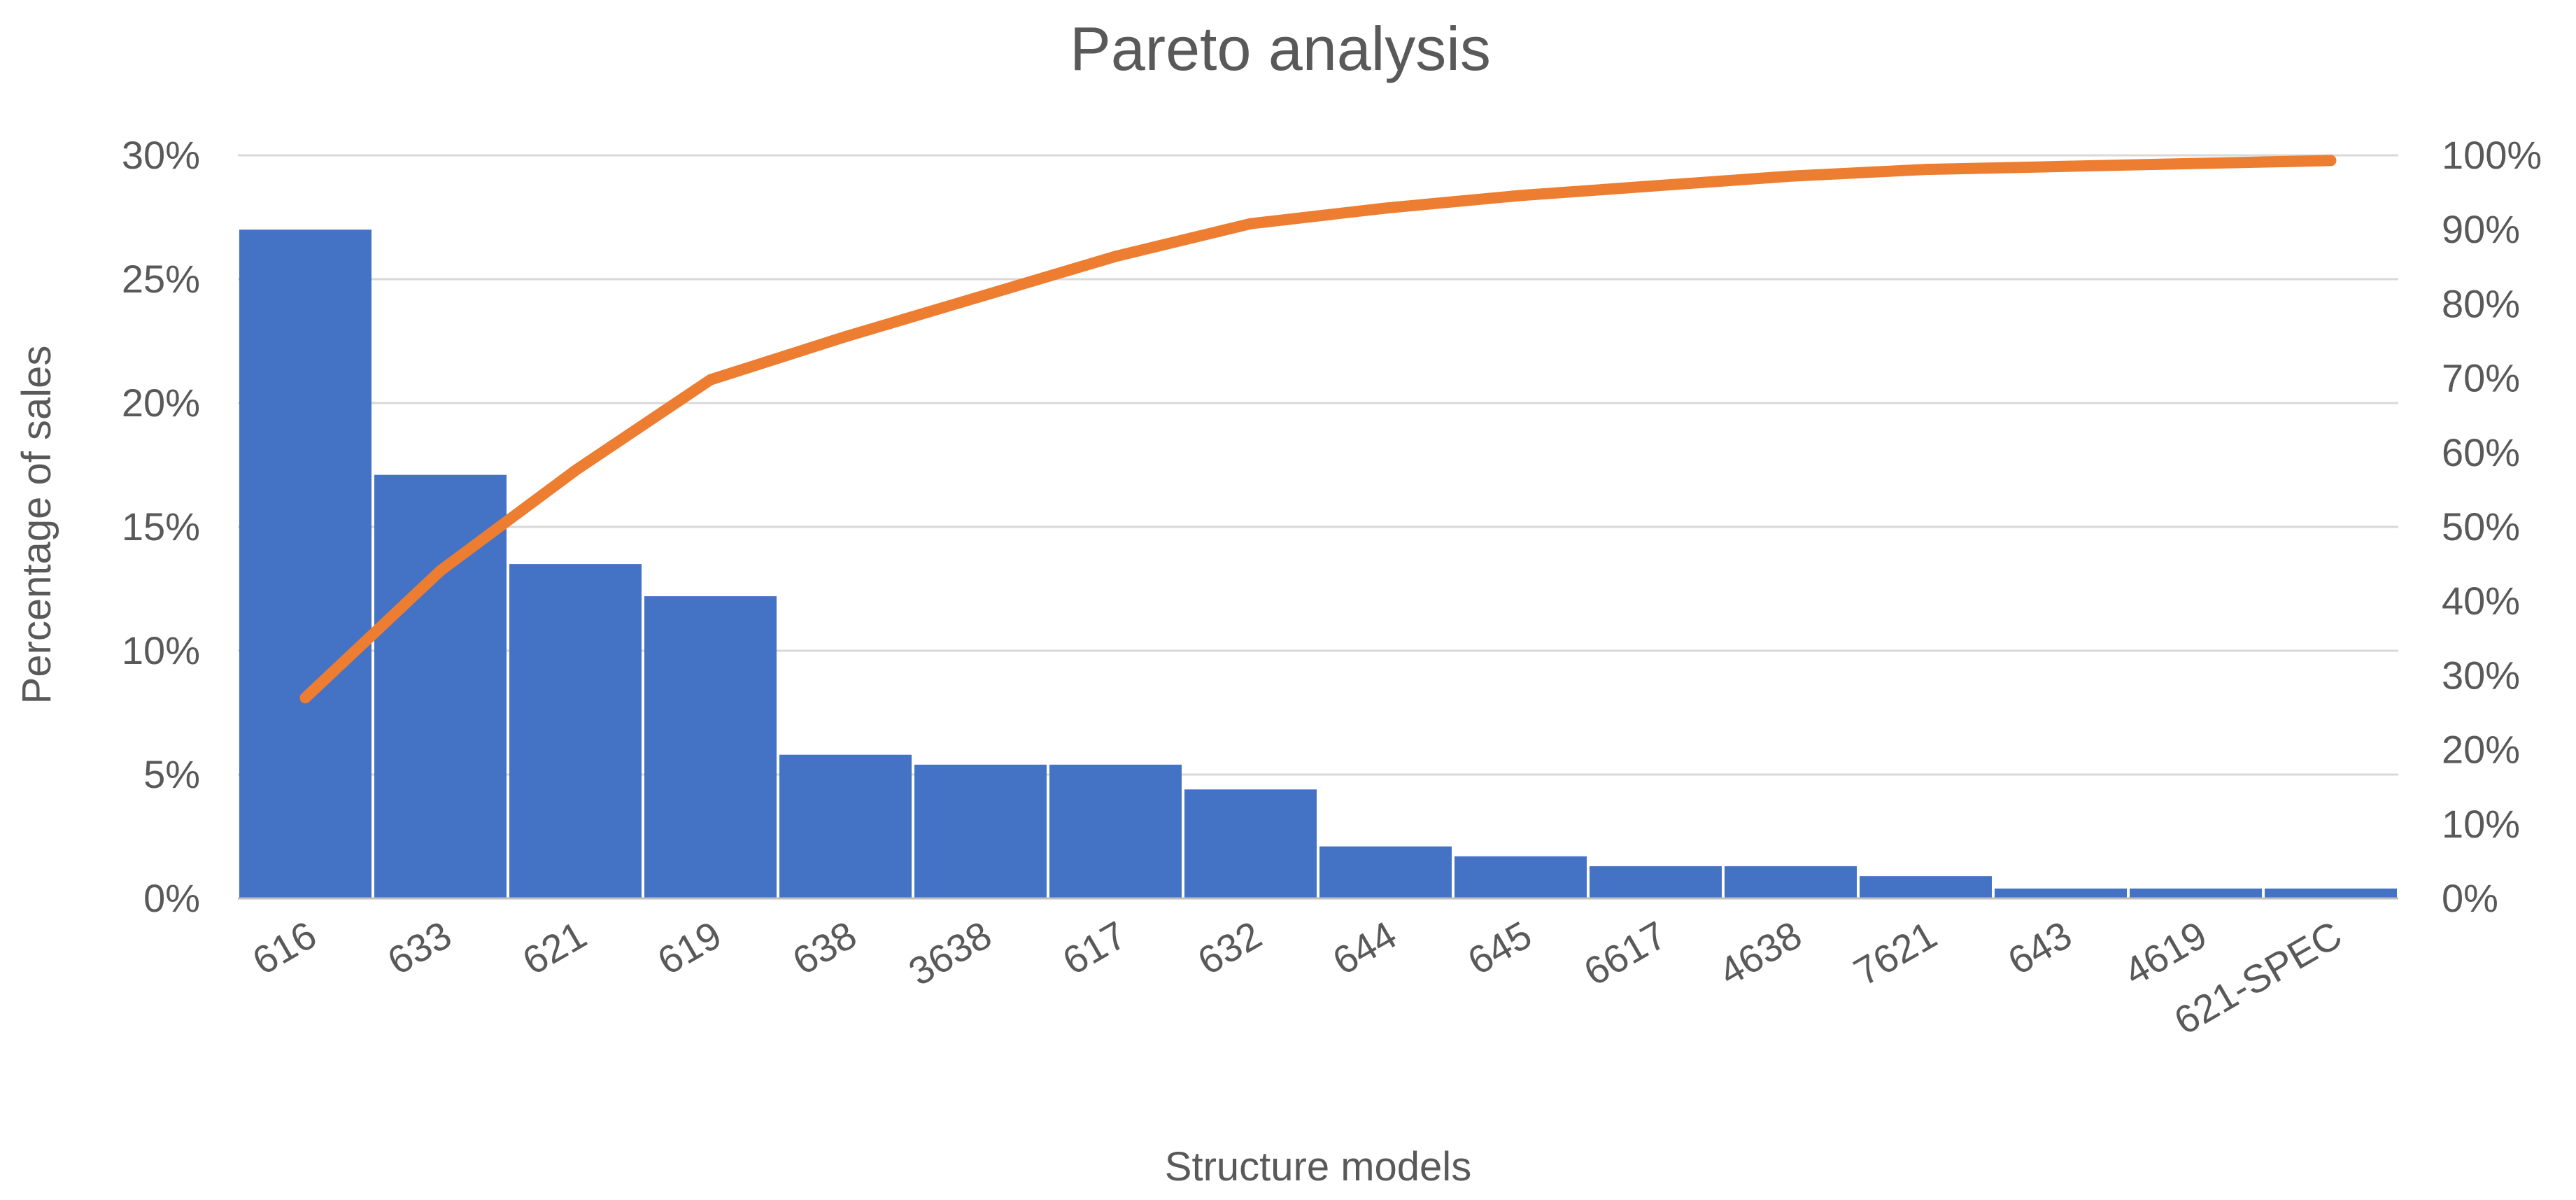 The image size is (2576, 1200). I want to click on x-tick-label: 4638, so click(1760, 953).